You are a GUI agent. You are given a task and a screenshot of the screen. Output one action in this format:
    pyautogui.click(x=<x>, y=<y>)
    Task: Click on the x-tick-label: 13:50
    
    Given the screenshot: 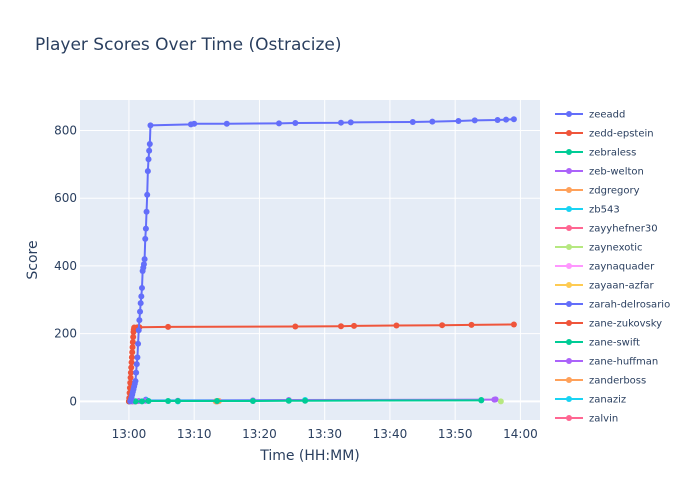 What is the action you would take?
    pyautogui.click(x=455, y=434)
    